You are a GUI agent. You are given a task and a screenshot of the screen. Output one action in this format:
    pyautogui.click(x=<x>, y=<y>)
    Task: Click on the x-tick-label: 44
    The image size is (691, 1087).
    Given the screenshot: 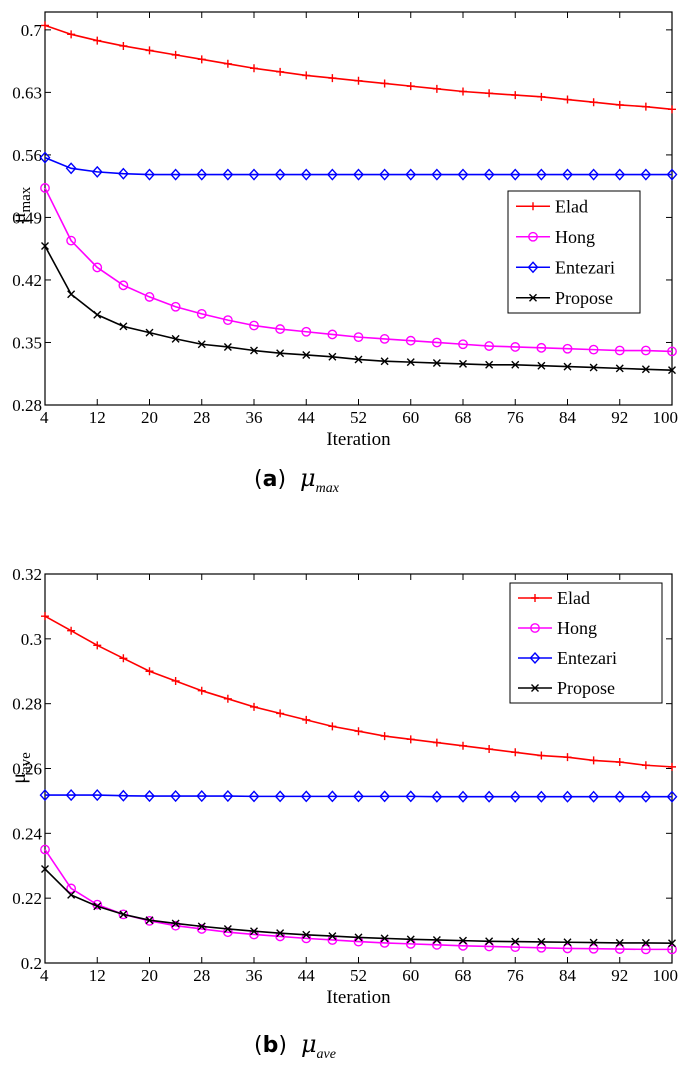 What is the action you would take?
    pyautogui.click(x=307, y=975)
    